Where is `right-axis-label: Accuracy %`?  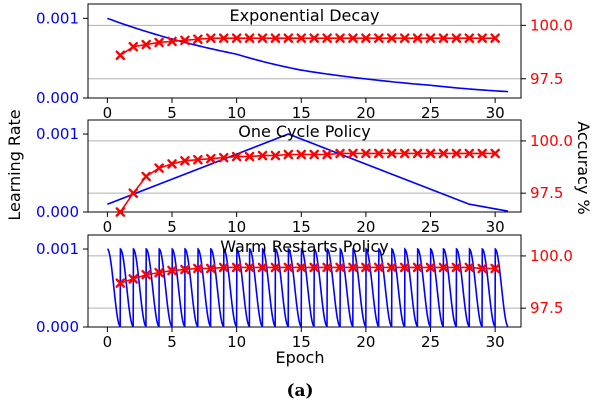 right-axis-label: Accuracy % is located at coordinates (583, 167).